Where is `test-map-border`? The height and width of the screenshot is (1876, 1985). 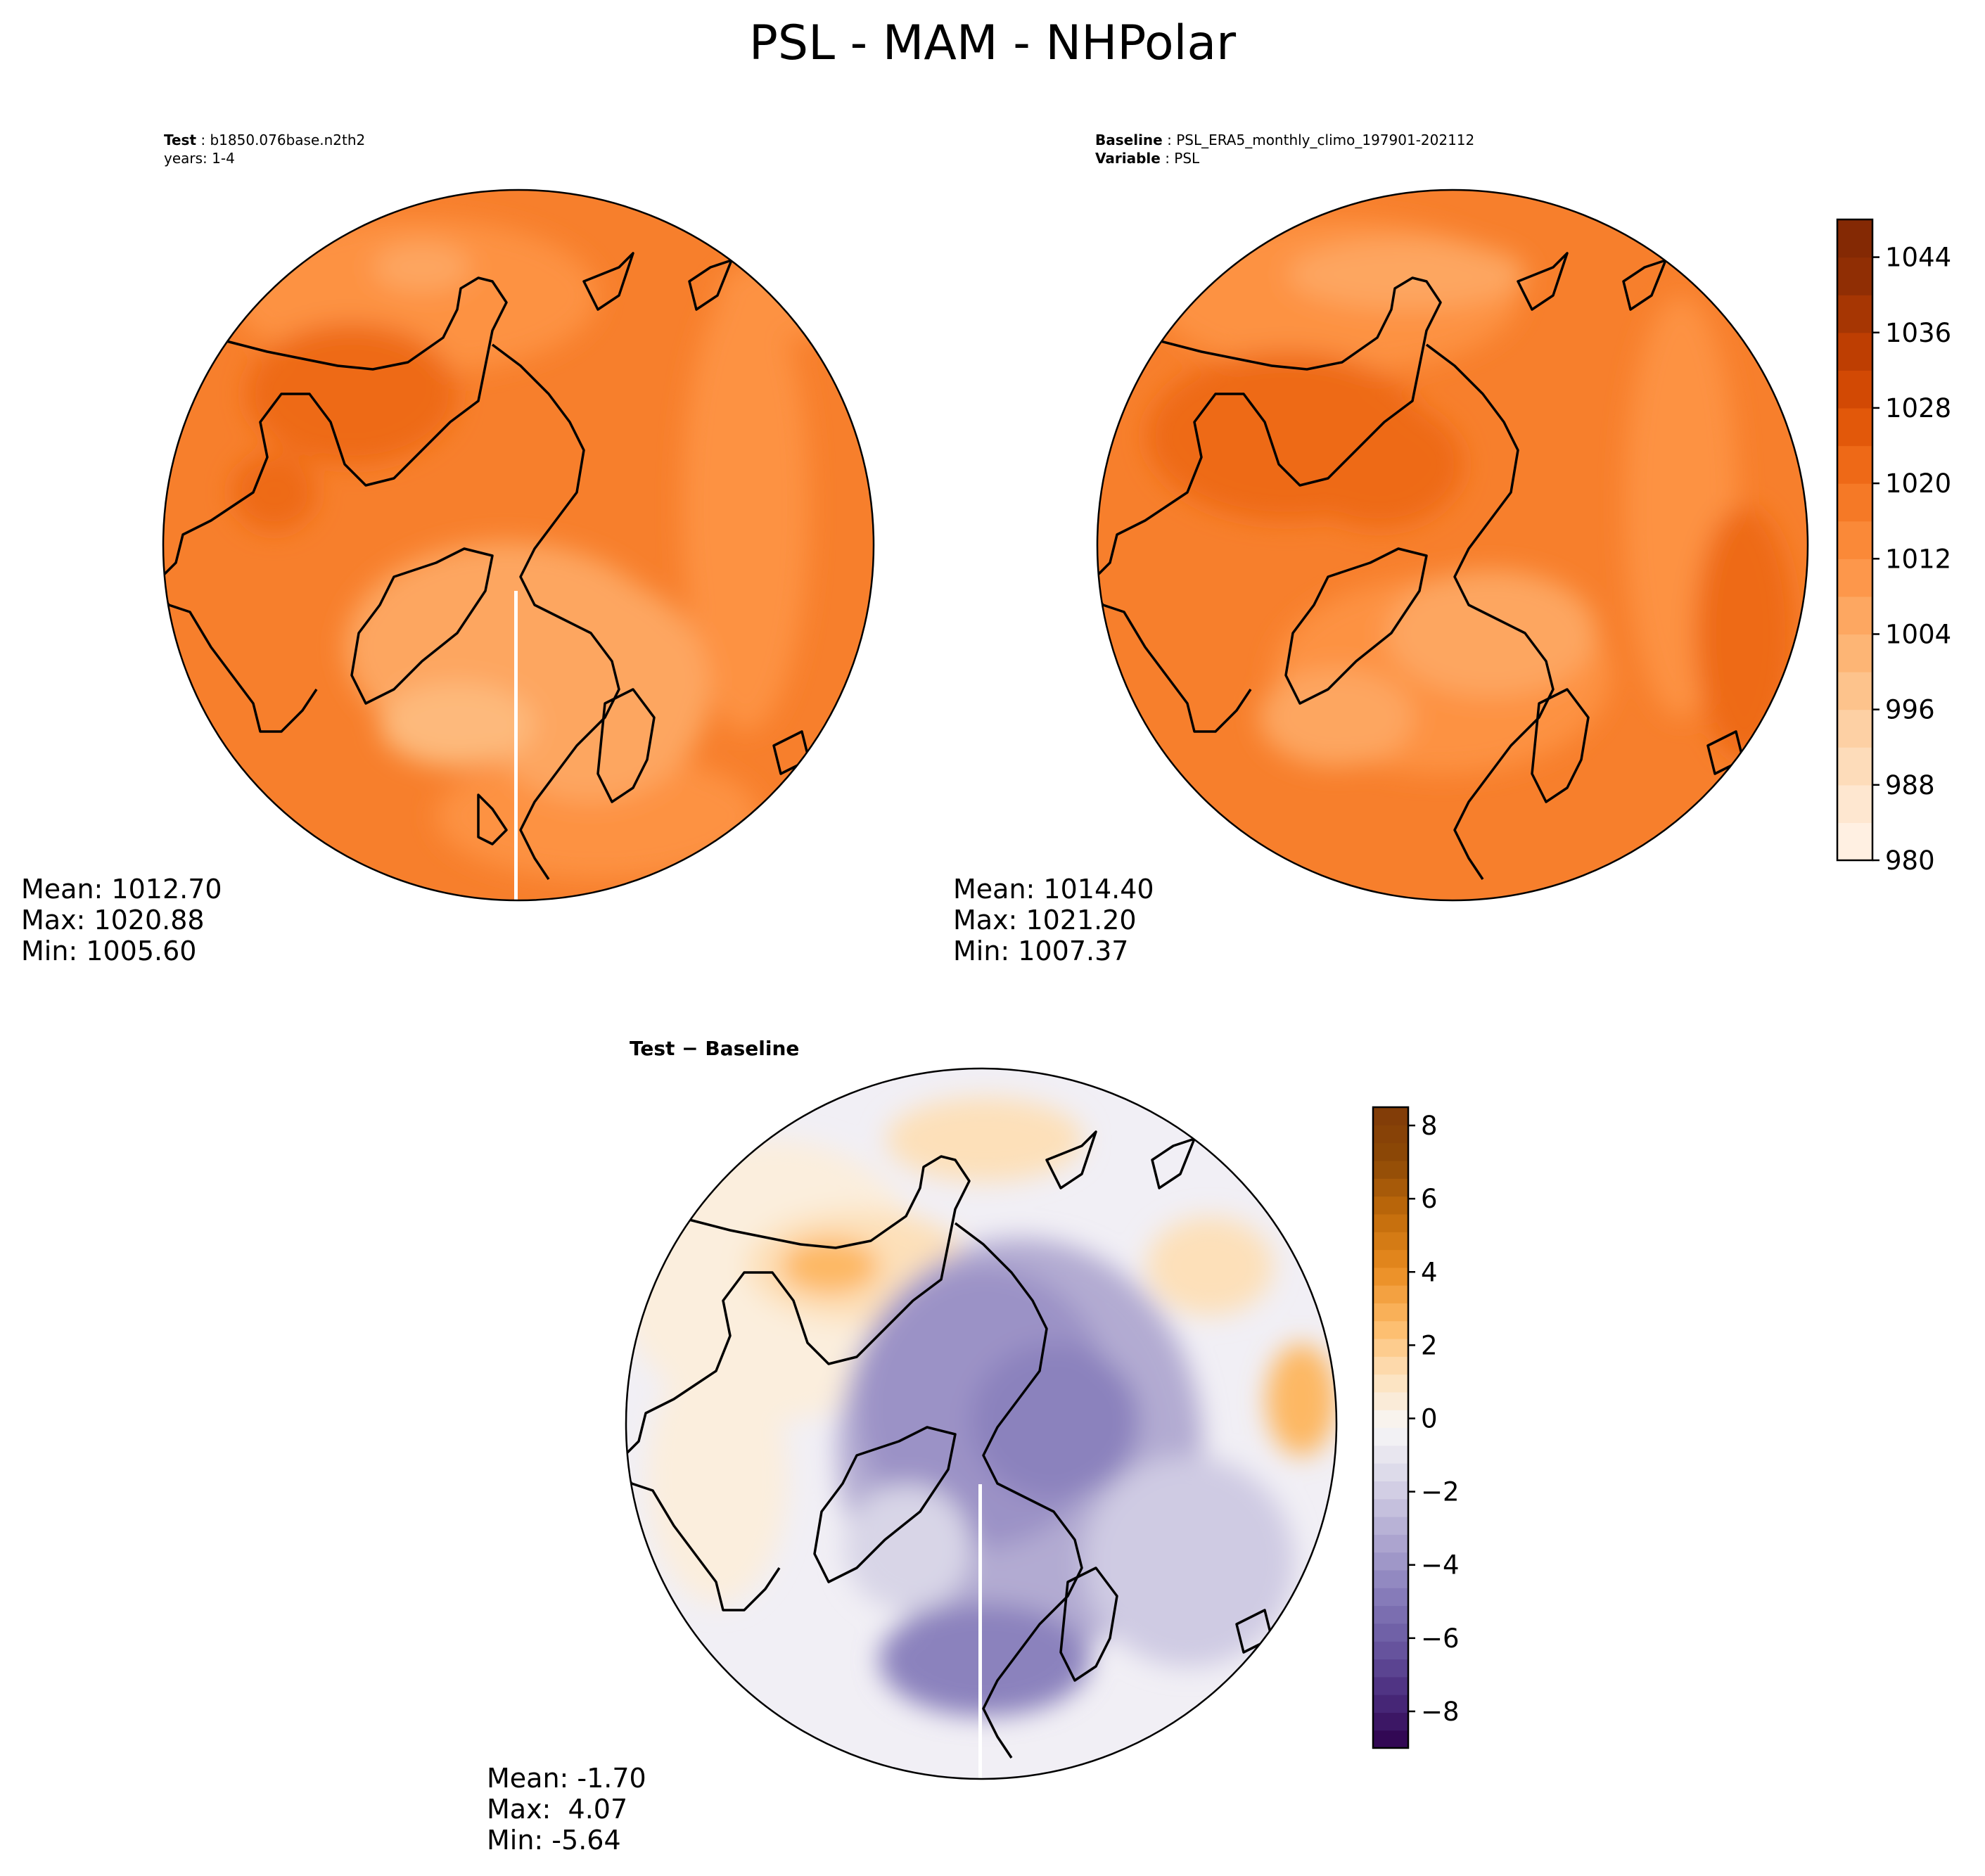 test-map-border is located at coordinates (518, 545).